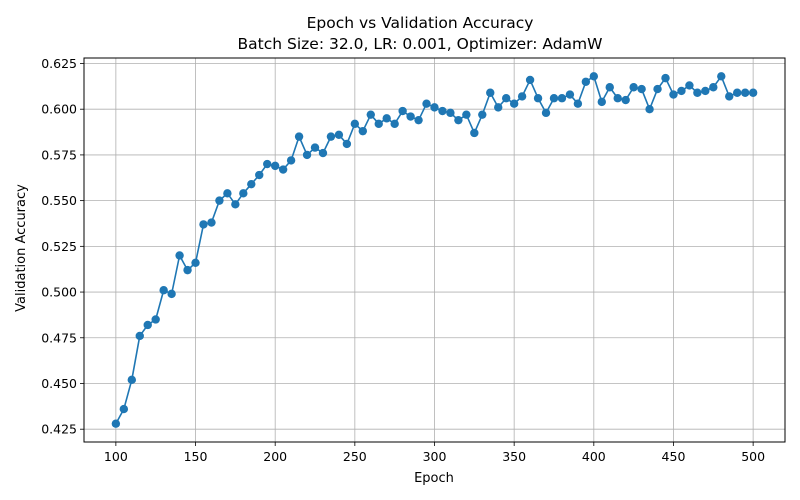  Describe the element at coordinates (59, 63) in the screenshot. I see `y-tick-label: 0.625` at that location.